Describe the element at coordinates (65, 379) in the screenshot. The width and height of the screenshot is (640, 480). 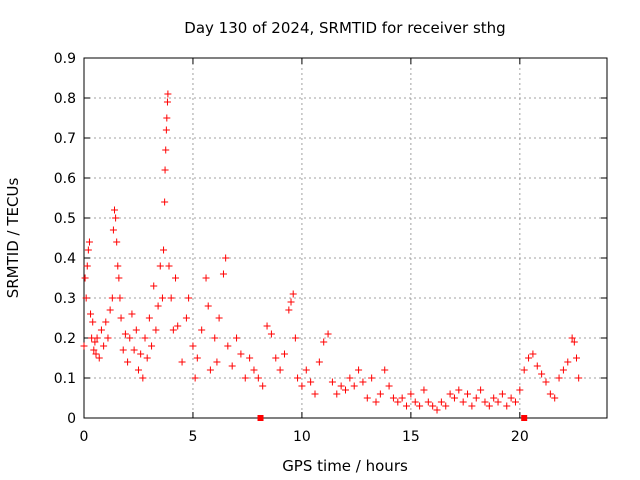
I see `y-tick-label: 0.1` at that location.